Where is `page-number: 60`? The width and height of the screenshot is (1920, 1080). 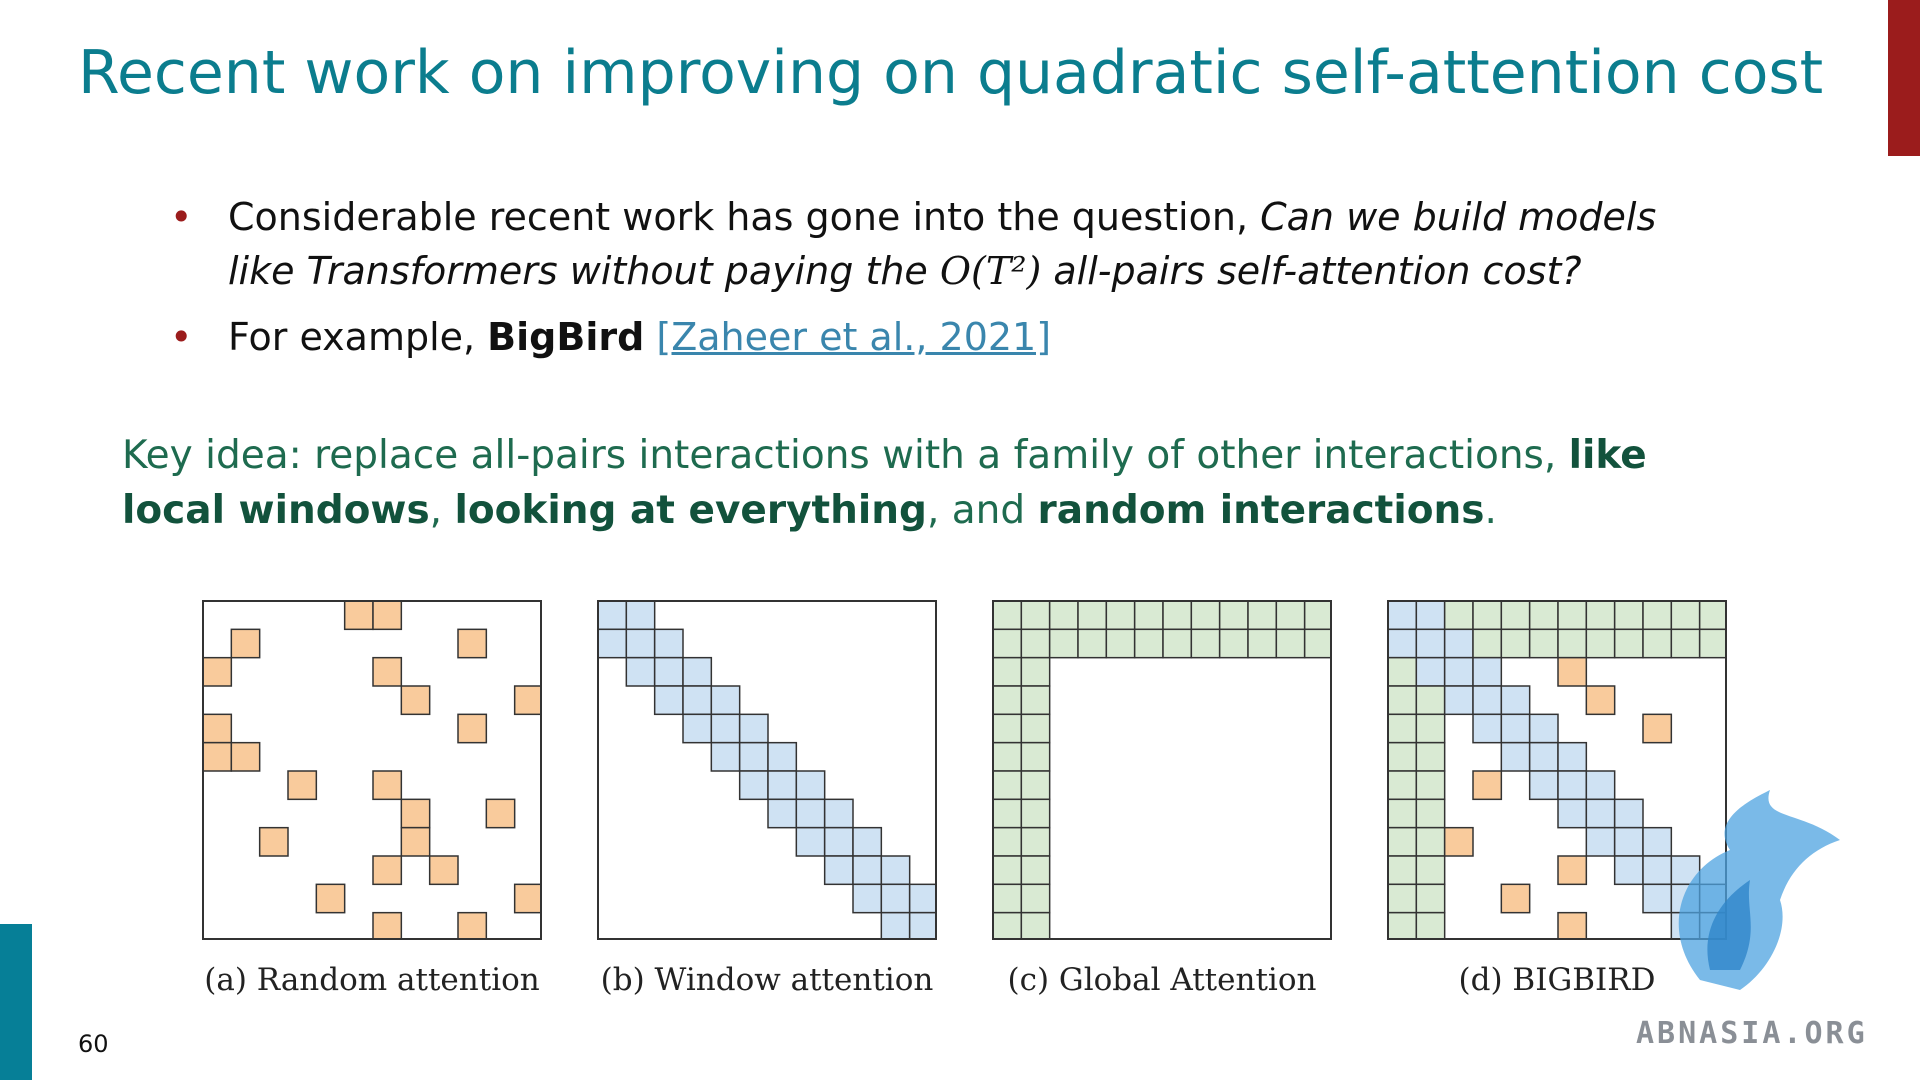 page-number: 60 is located at coordinates (93, 1044).